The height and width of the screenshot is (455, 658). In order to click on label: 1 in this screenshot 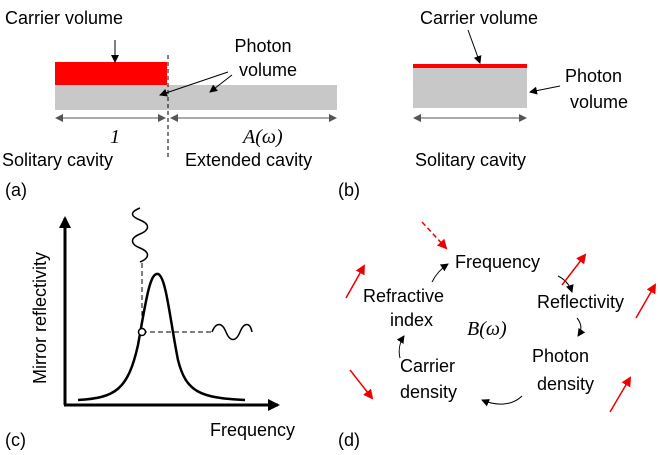, I will do `click(115, 137)`.